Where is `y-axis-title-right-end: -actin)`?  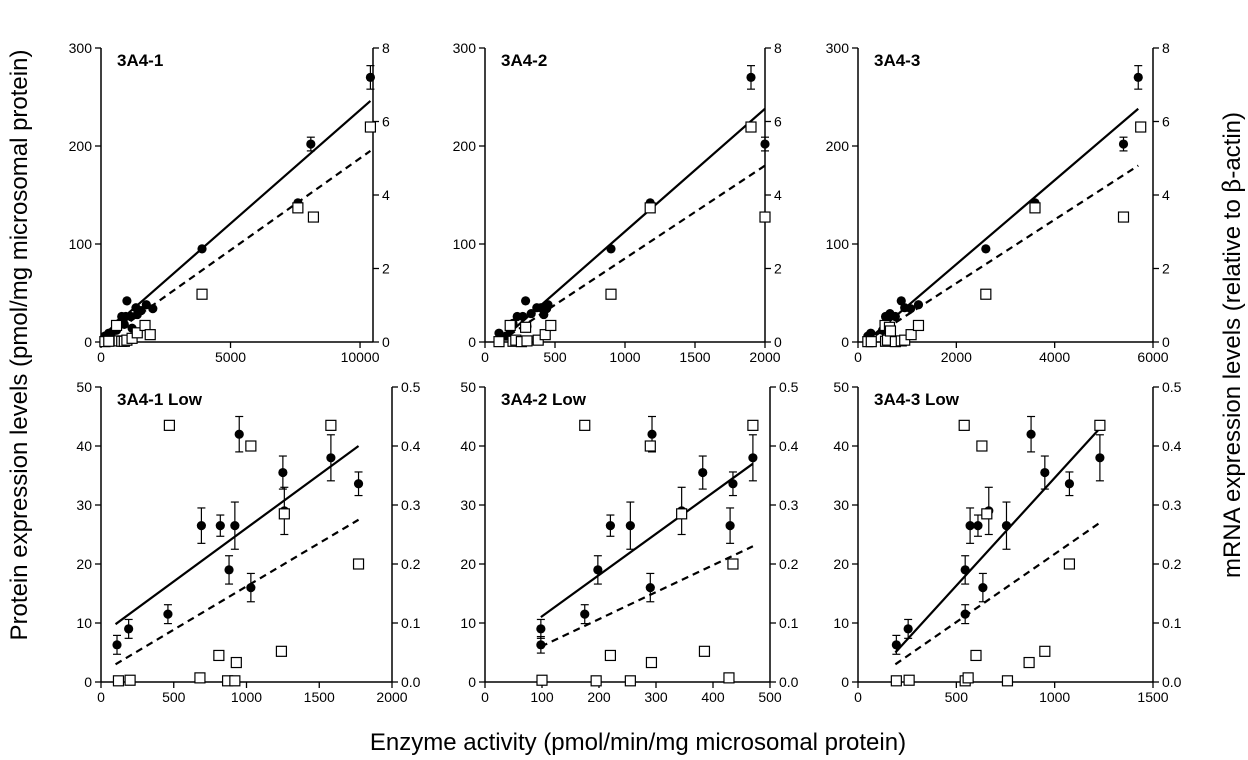 y-axis-title-right-end: -actin) is located at coordinates (1232, 145).